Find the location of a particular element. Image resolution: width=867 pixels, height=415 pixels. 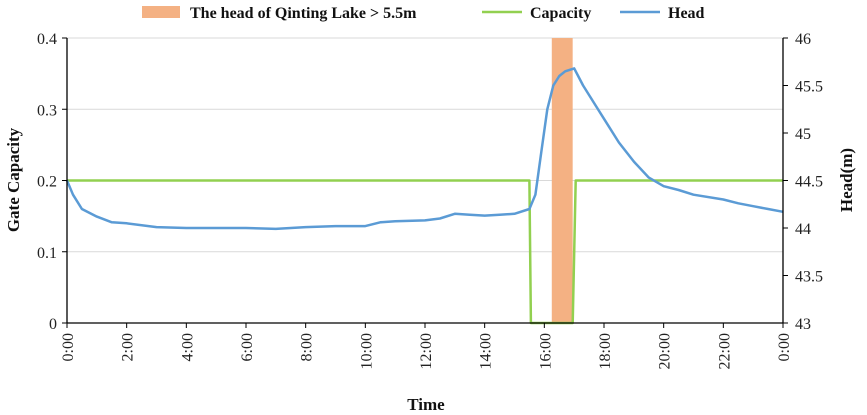

x-tick-label: 8:00 is located at coordinates (307, 347).